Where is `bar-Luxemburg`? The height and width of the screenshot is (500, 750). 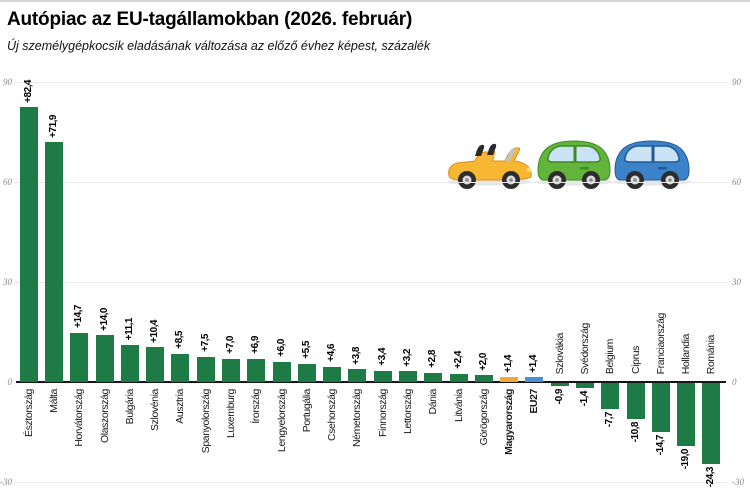
bar-Luxemburg is located at coordinates (230, 370).